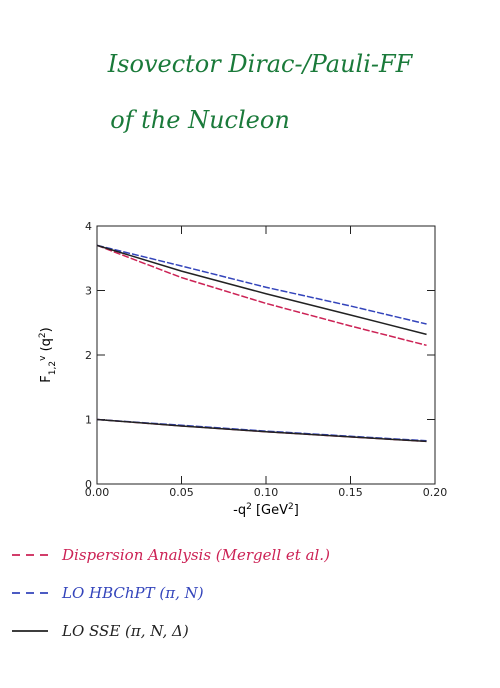 The width and height of the screenshot is (500, 688). I want to click on label-part: v, so click(43, 358).